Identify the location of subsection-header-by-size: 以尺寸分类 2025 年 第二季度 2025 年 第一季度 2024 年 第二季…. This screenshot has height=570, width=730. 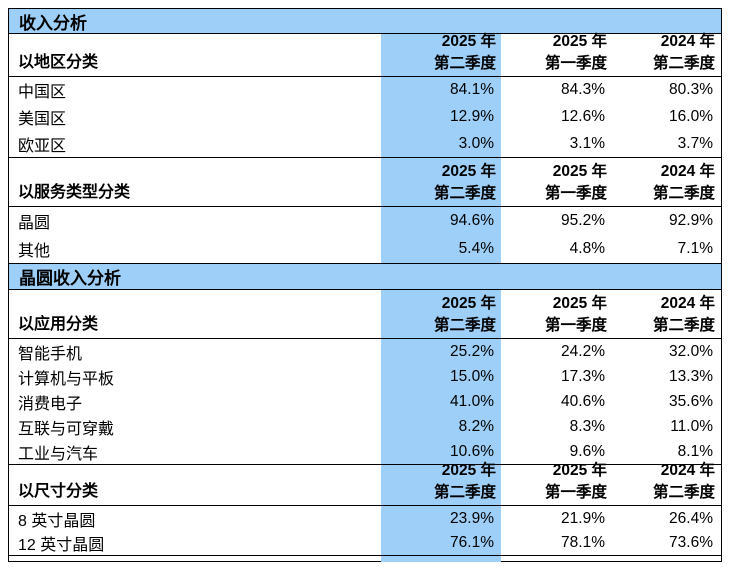
(365, 484).